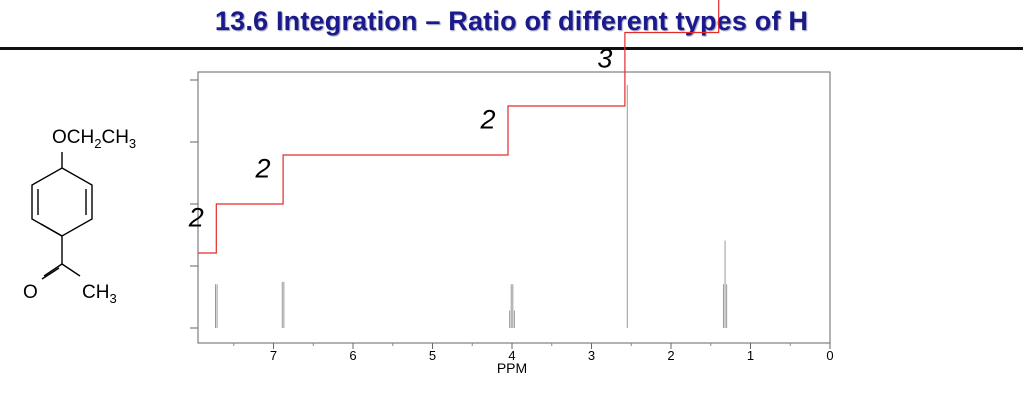  Describe the element at coordinates (604, 58) in the screenshot. I see `integration-label: 3` at that location.